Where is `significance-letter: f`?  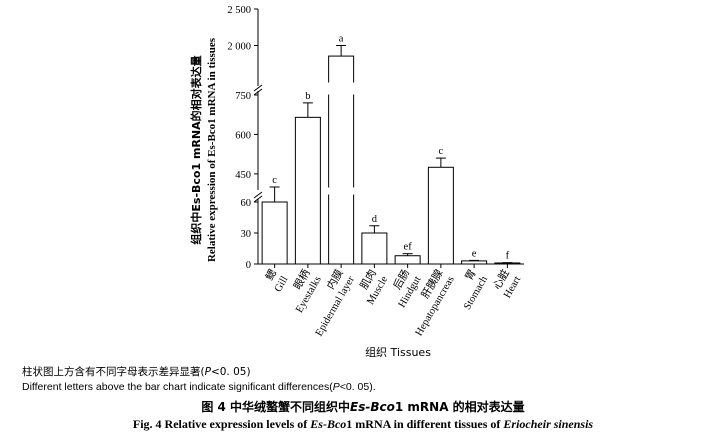
significance-letter: f is located at coordinates (508, 256).